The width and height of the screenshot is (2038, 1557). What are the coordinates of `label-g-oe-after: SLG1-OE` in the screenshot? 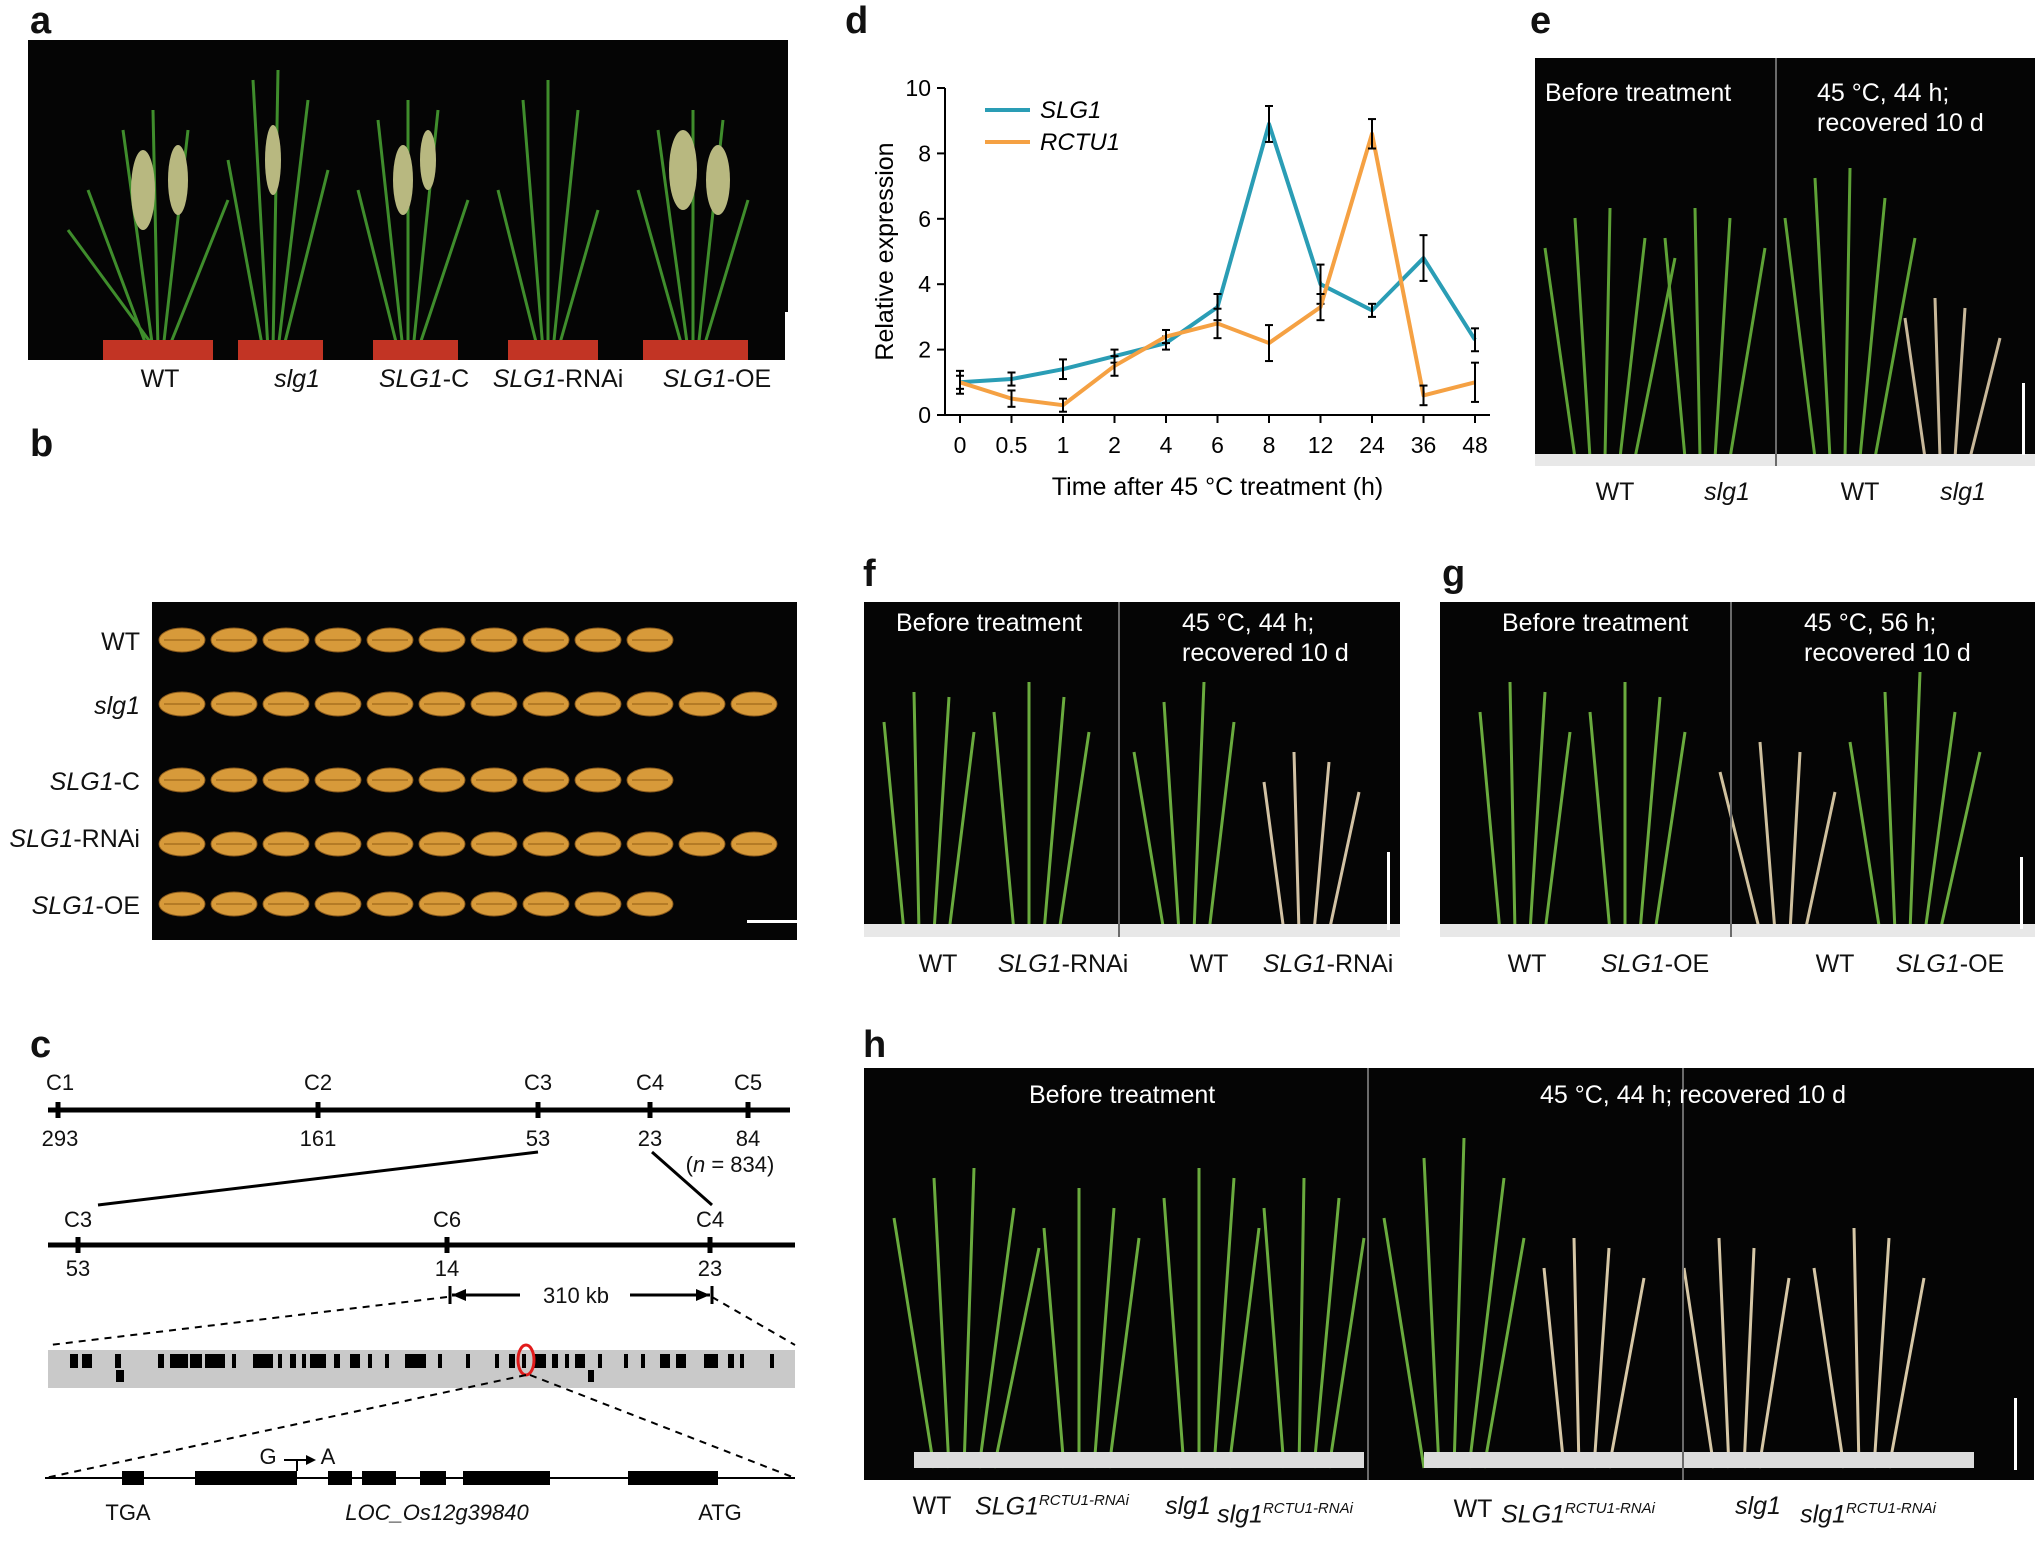 It's located at (1950, 964).